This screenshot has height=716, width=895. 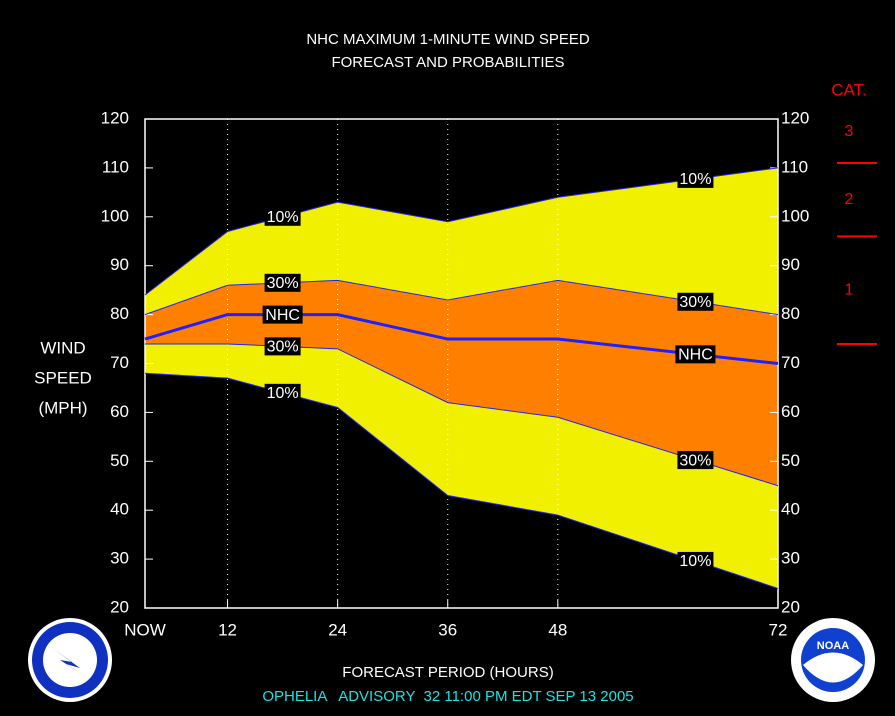 I want to click on chart-title: NHC MAXIMUM 1-MINUTE WIND SPEED, so click(x=448, y=39).